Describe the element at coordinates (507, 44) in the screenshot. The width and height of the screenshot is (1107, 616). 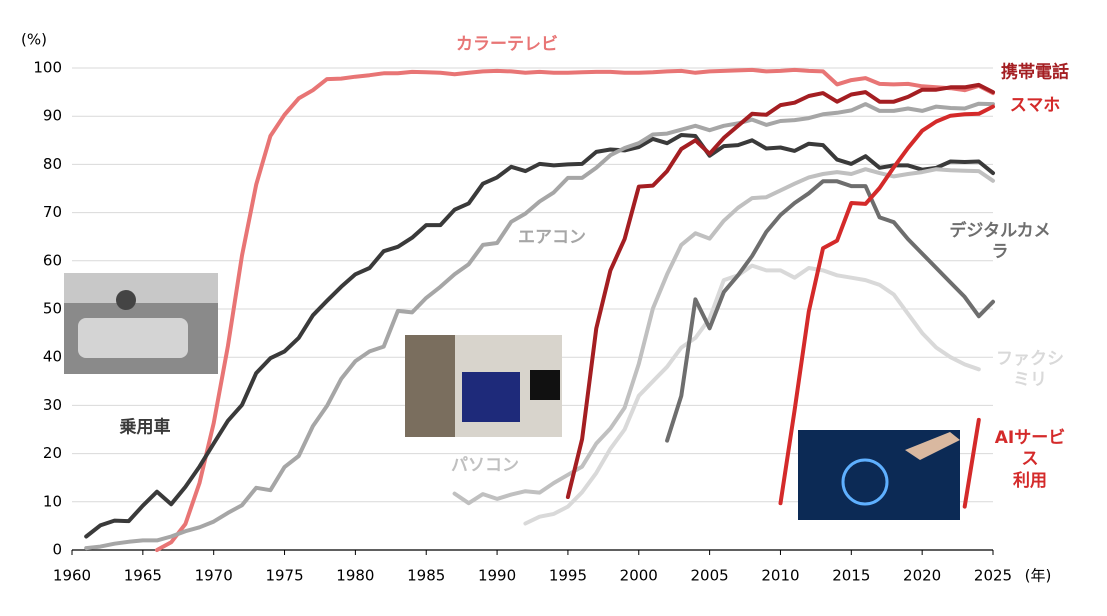
I see `series-label: カラーテレビ` at that location.